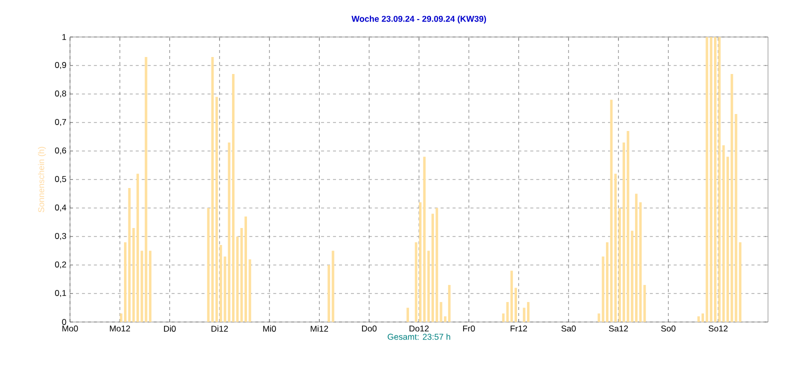  What do you see at coordinates (60, 65) in the screenshot?
I see `y-tick-label: 0,9` at bounding box center [60, 65].